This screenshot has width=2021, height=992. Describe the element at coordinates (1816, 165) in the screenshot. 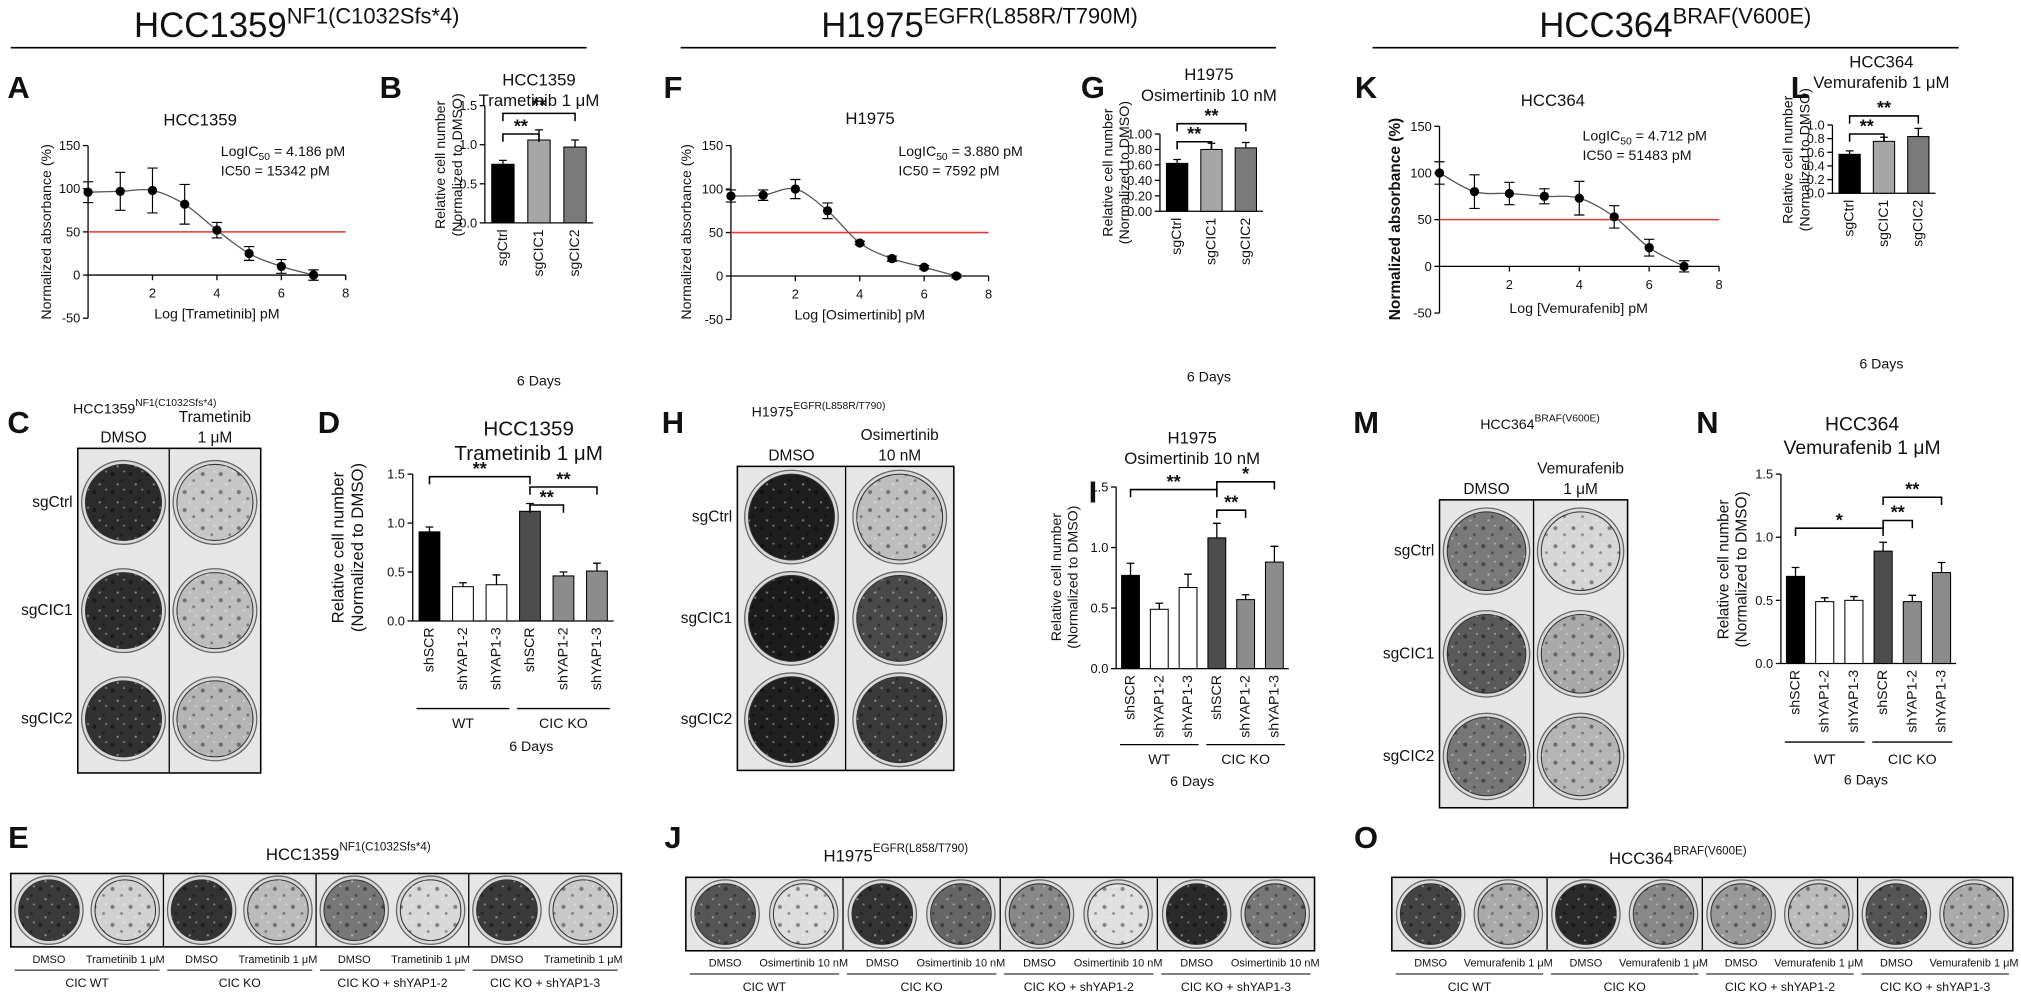

I see `y-tick-label: 0.4` at that location.